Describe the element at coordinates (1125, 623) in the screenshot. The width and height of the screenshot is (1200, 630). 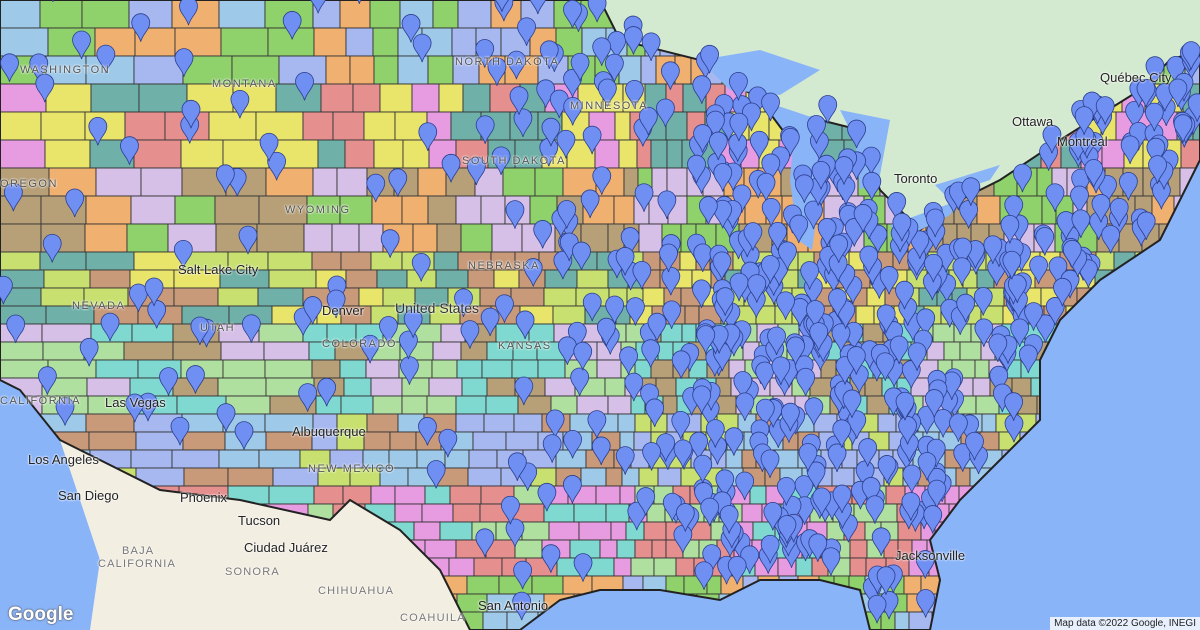
I see `map-attribution: Map data ©2022 Google, INEGI` at that location.